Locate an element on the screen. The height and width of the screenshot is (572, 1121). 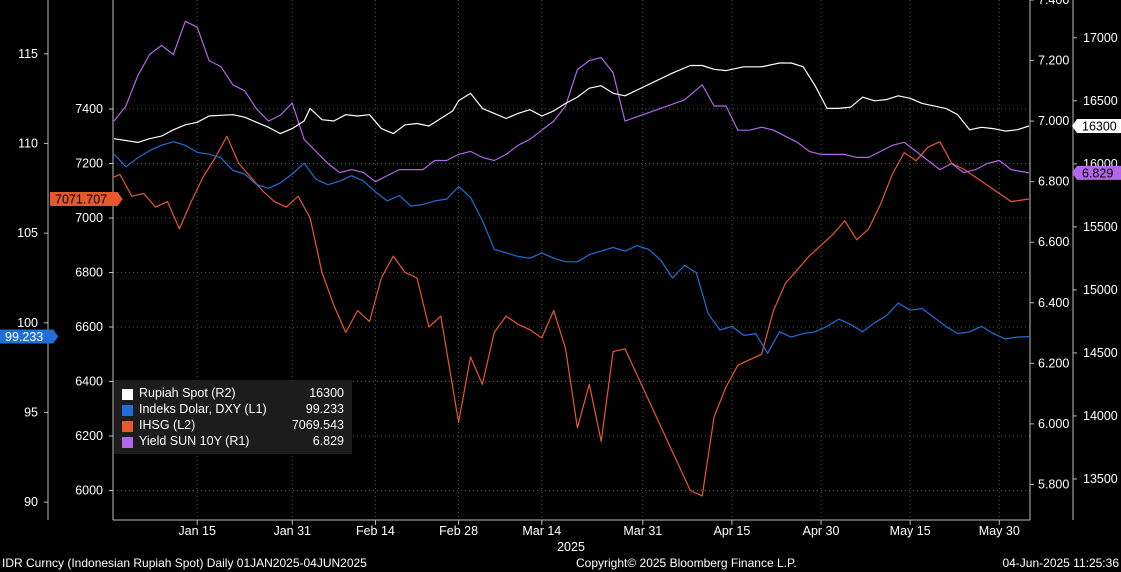
last-value-tag: 16300 is located at coordinates (1096, 126).